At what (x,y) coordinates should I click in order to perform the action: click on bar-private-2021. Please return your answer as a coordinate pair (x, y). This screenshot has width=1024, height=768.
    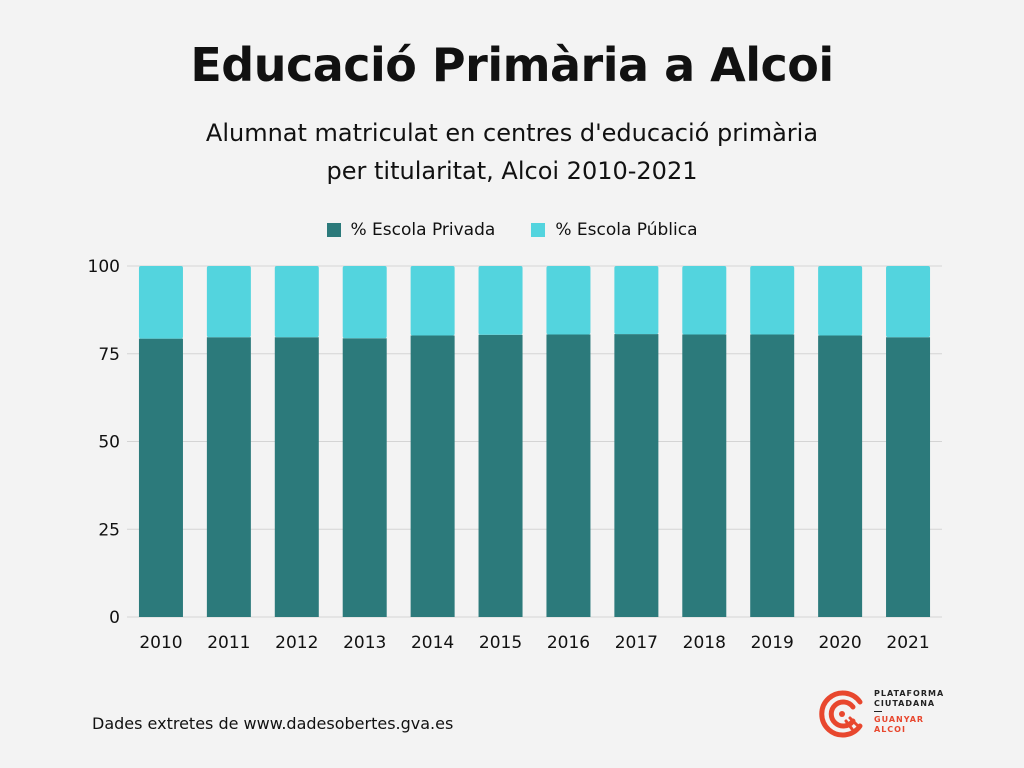
    Looking at the image, I should click on (908, 477).